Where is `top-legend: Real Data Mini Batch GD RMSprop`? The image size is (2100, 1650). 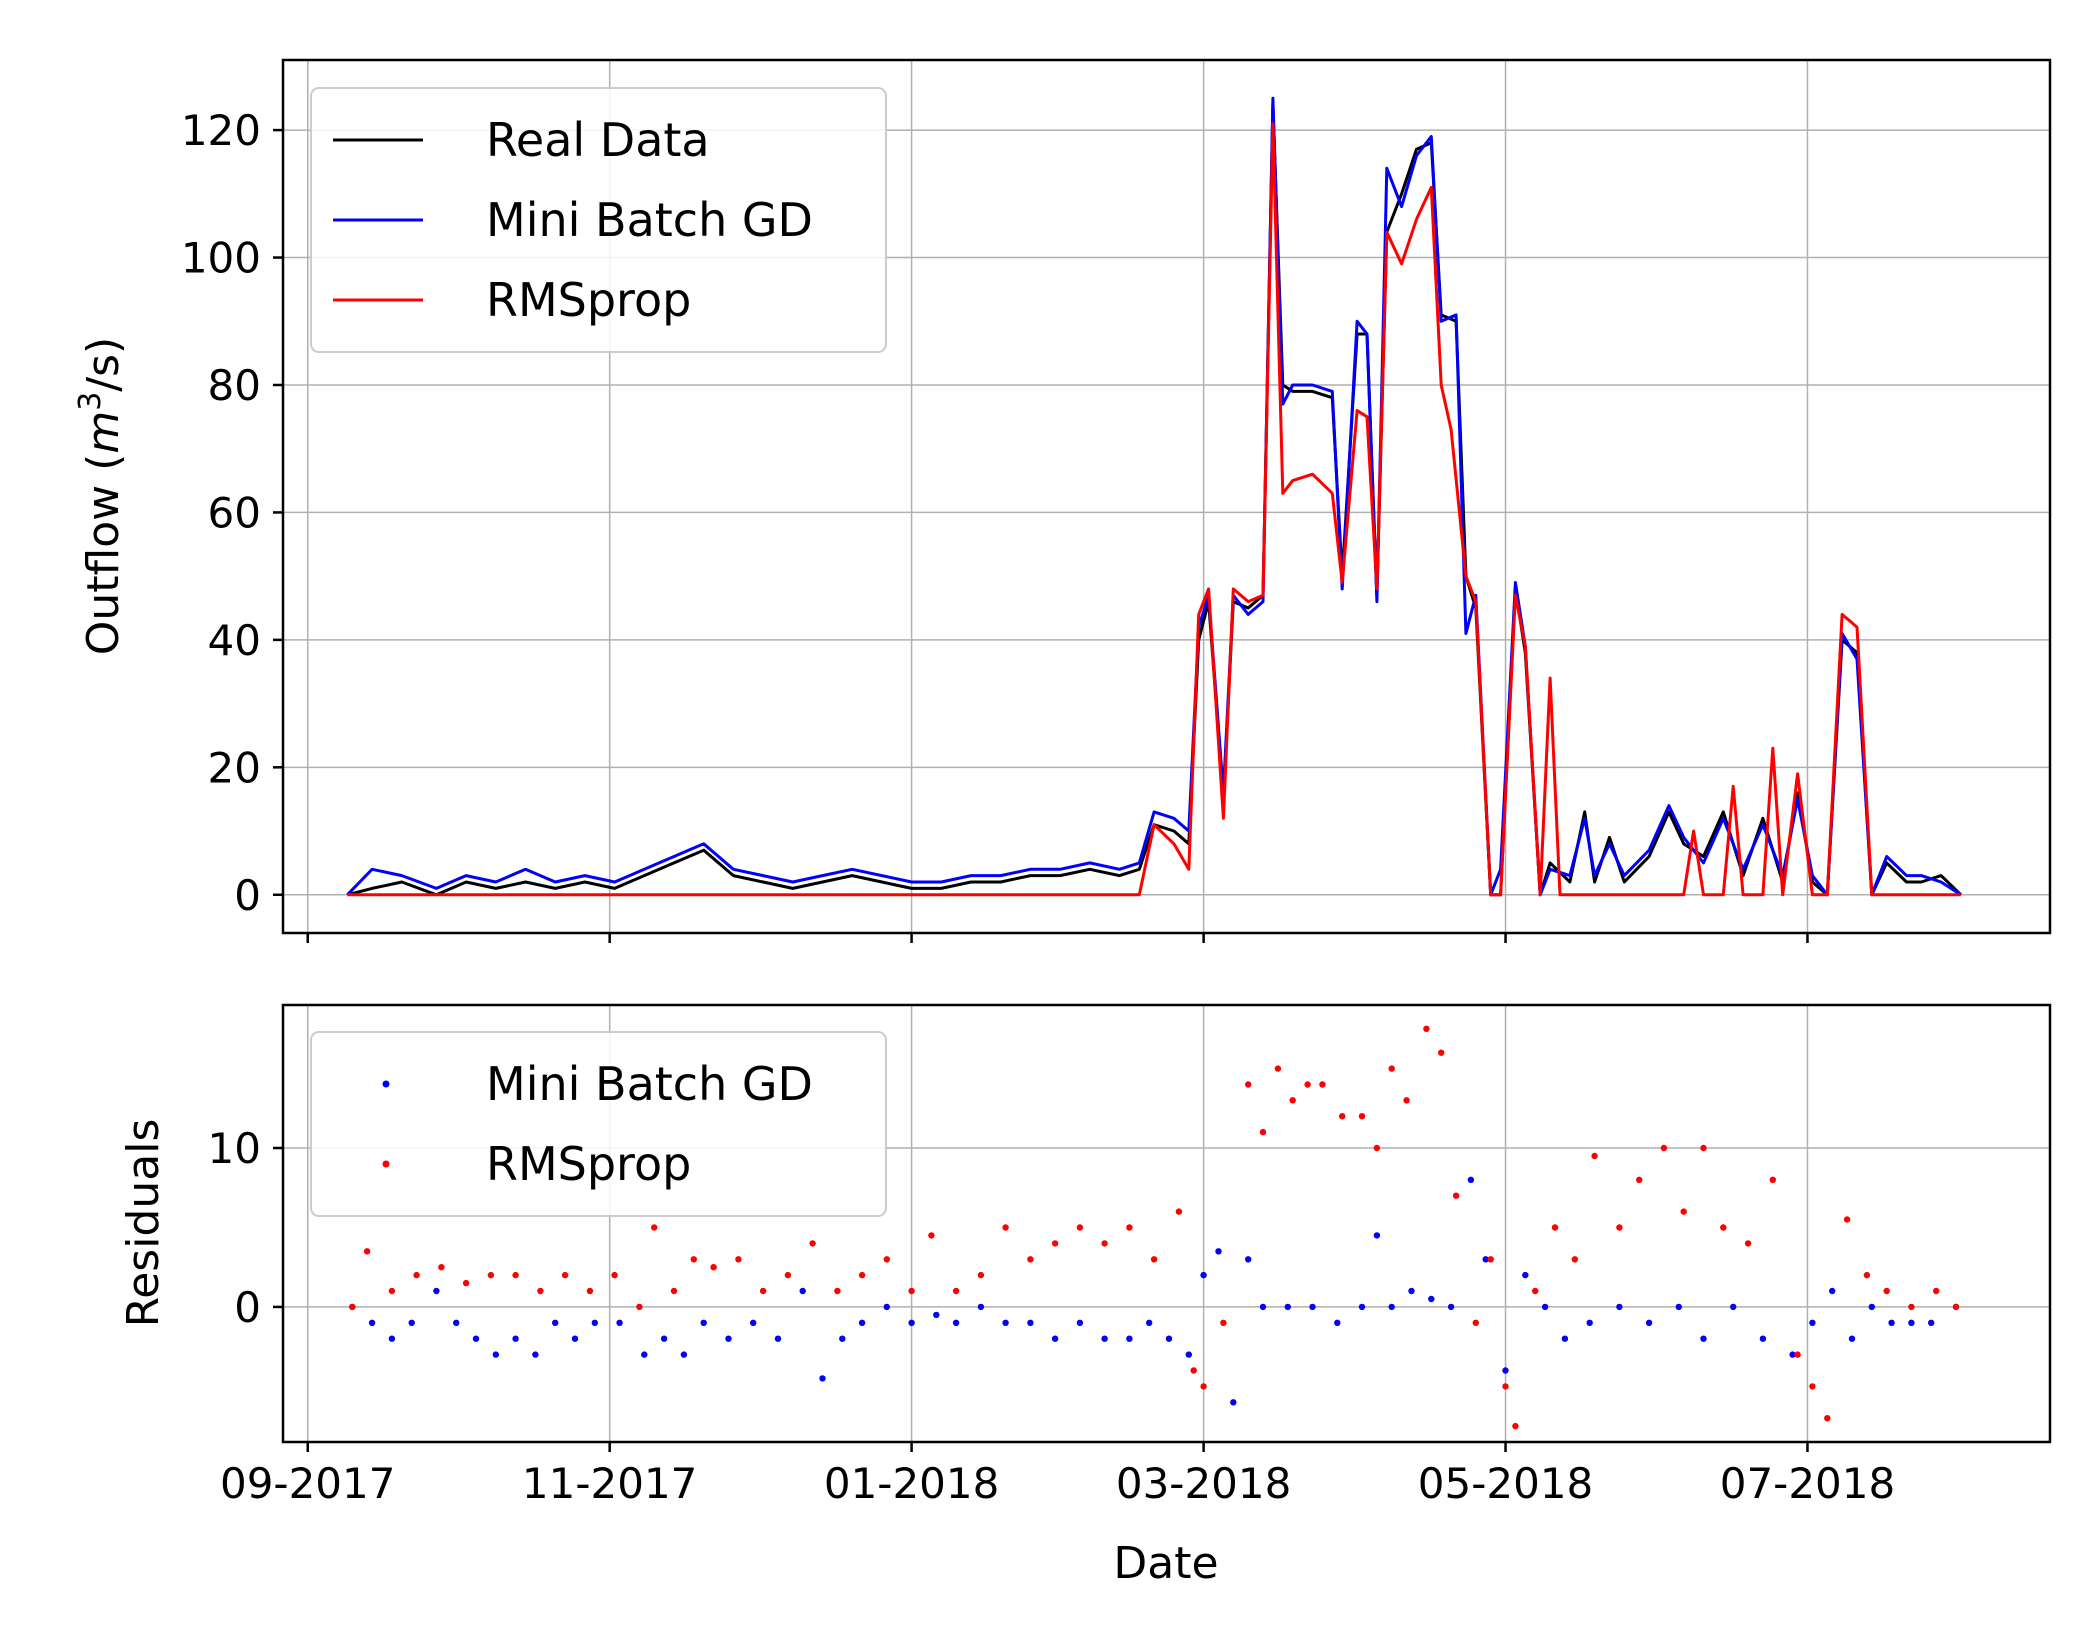 top-legend: Real Data Mini Batch GD RMSprop is located at coordinates (598, 220).